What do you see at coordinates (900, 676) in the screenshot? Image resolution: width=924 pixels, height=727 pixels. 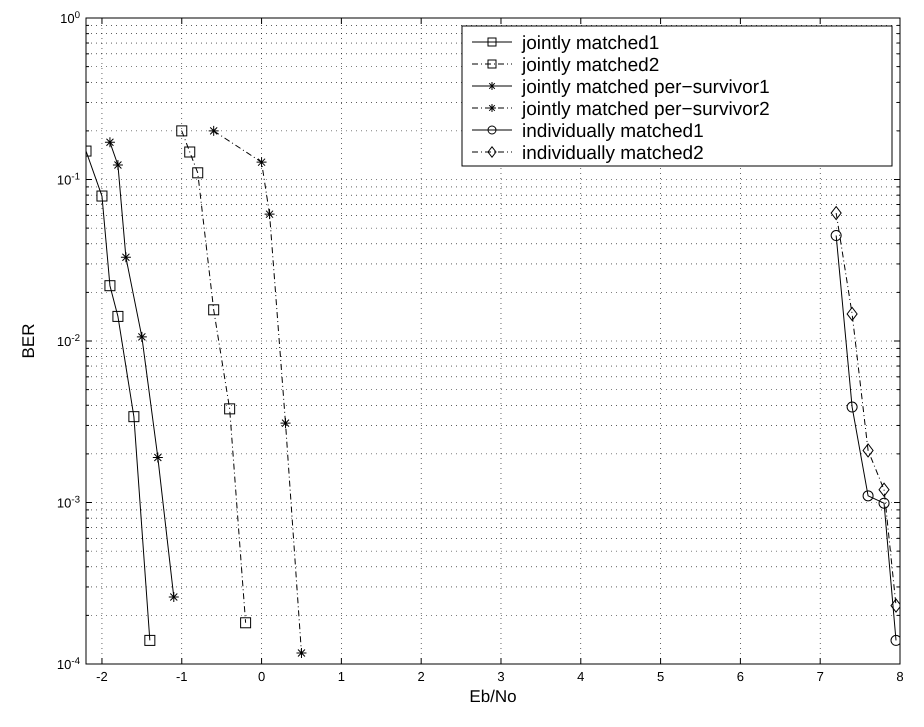 I see `x-tick-label: 8` at bounding box center [900, 676].